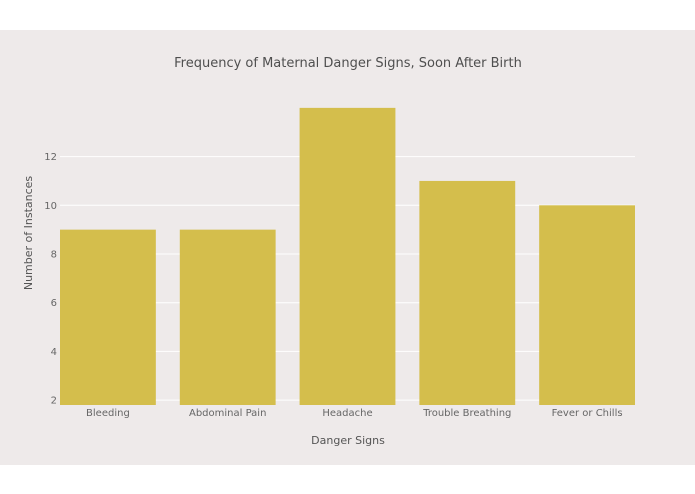 The image size is (695, 494). What do you see at coordinates (50, 206) in the screenshot?
I see `y-tick-label: 10` at bounding box center [50, 206].